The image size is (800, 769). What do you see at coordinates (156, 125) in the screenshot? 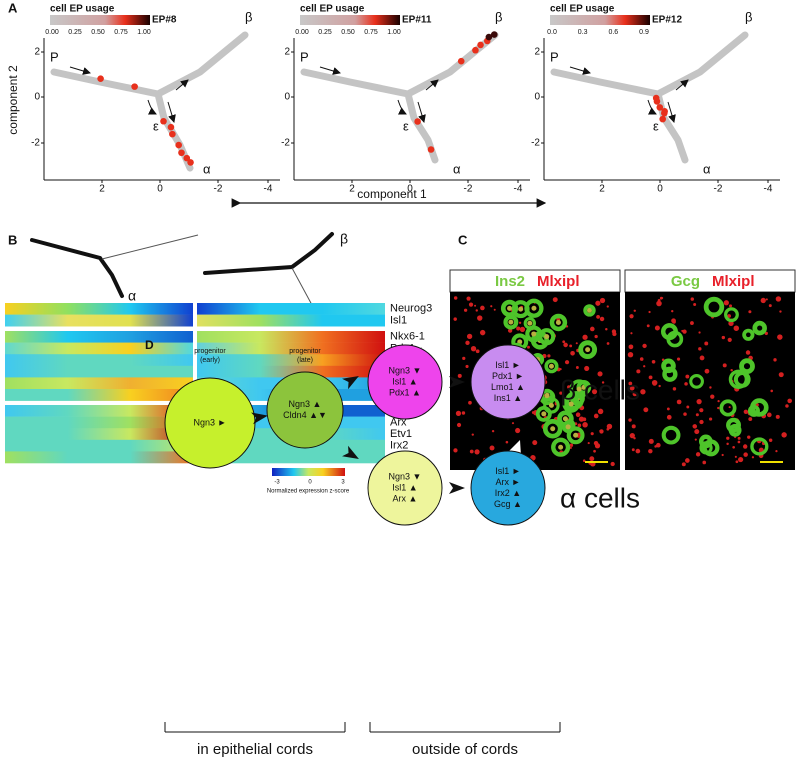
I see `label: ε` at bounding box center [156, 125].